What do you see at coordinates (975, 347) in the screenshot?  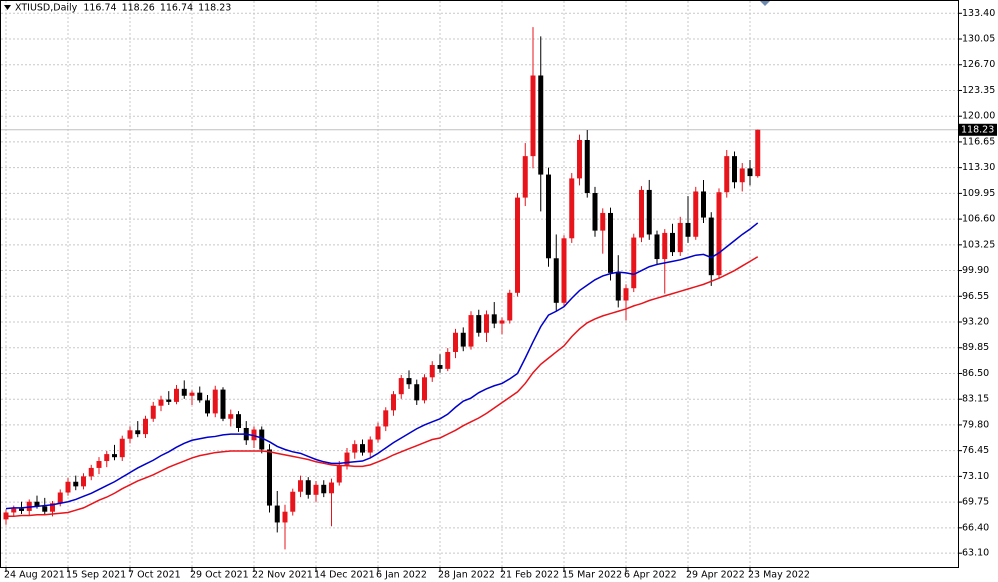 I see `y-tick-label: 89.85` at bounding box center [975, 347].